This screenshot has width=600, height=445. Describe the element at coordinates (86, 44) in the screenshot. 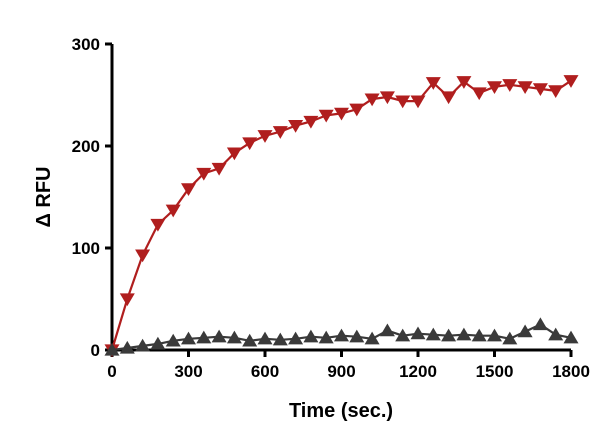

I see `y-tick-label: 300` at that location.